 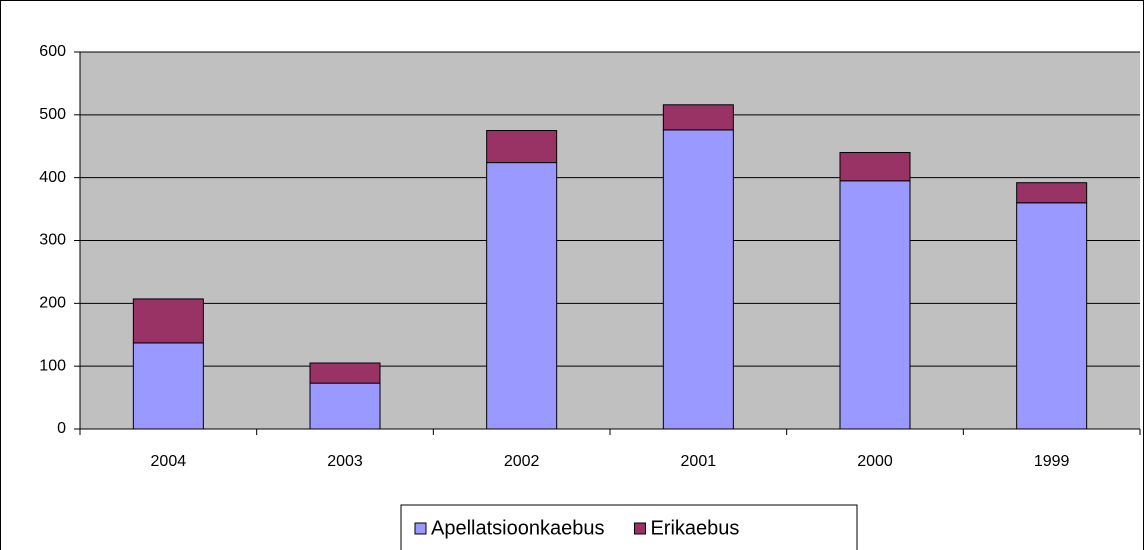 What do you see at coordinates (699, 461) in the screenshot?
I see `x-tick-label: 2001` at bounding box center [699, 461].